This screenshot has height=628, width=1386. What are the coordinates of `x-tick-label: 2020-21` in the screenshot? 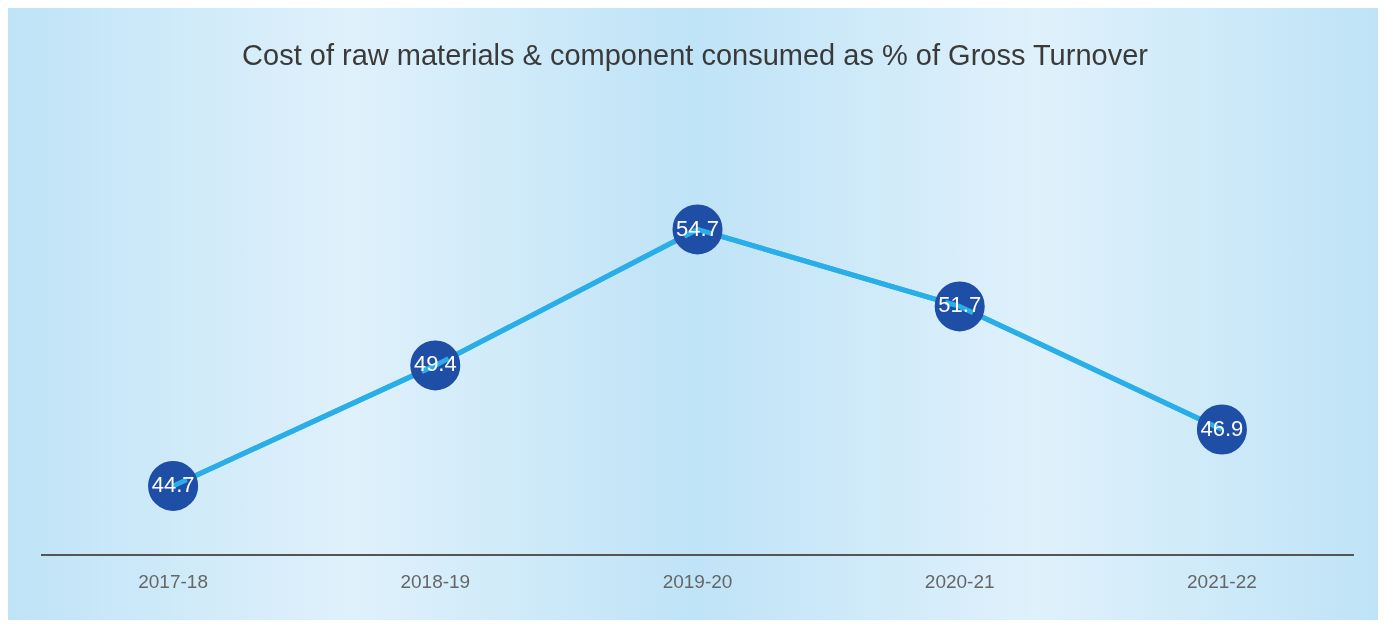 It's located at (959, 581).